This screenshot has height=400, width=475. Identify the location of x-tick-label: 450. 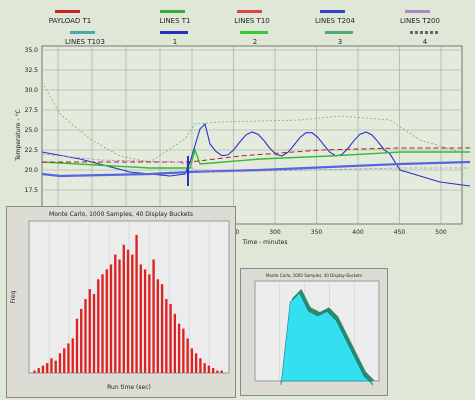
(400, 232).